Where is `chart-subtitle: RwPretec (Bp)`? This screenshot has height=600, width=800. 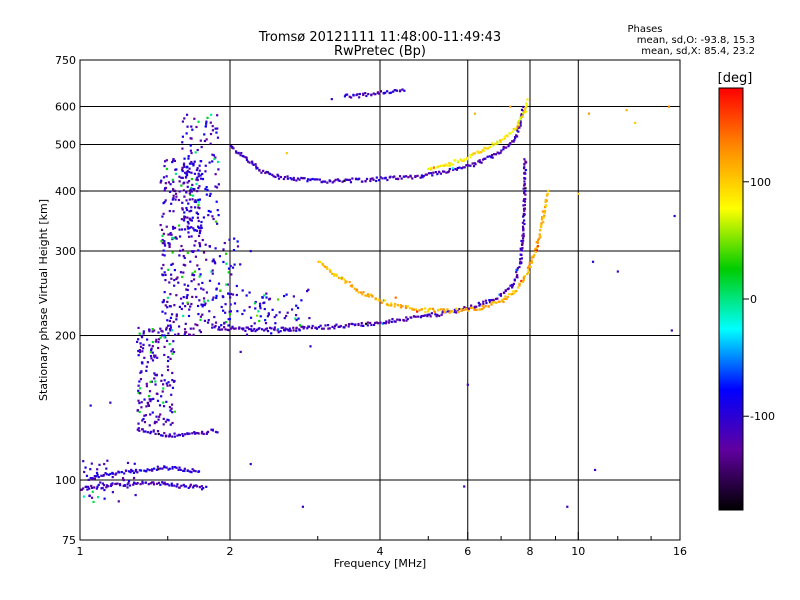
chart-subtitle: RwPretec (Bp) is located at coordinates (380, 51).